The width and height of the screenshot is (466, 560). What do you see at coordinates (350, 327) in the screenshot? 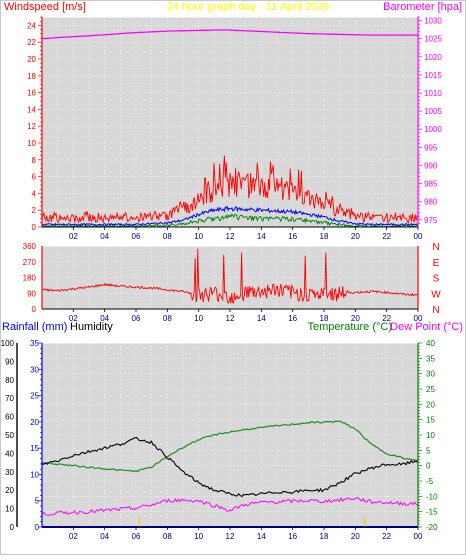
I see `temperature-title: Temperature (°C)` at bounding box center [350, 327].